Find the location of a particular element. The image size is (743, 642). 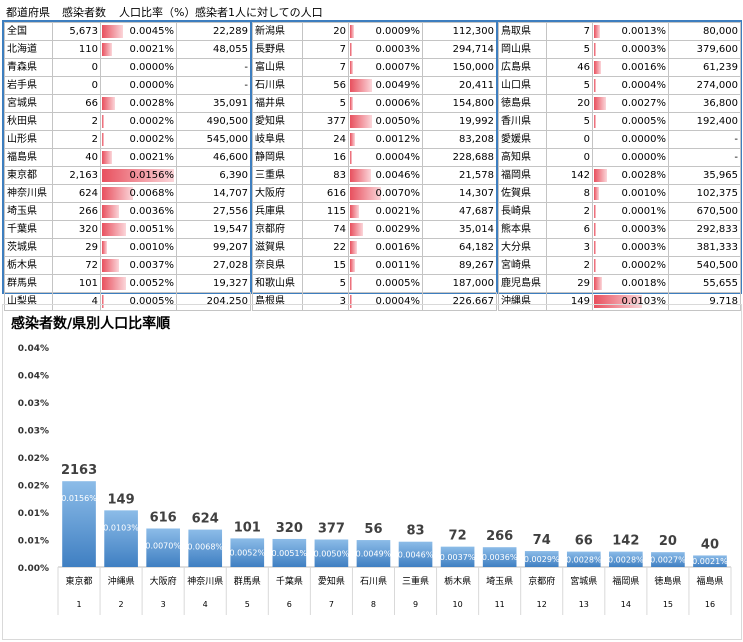

cases-cell: 3 is located at coordinates (569, 247).